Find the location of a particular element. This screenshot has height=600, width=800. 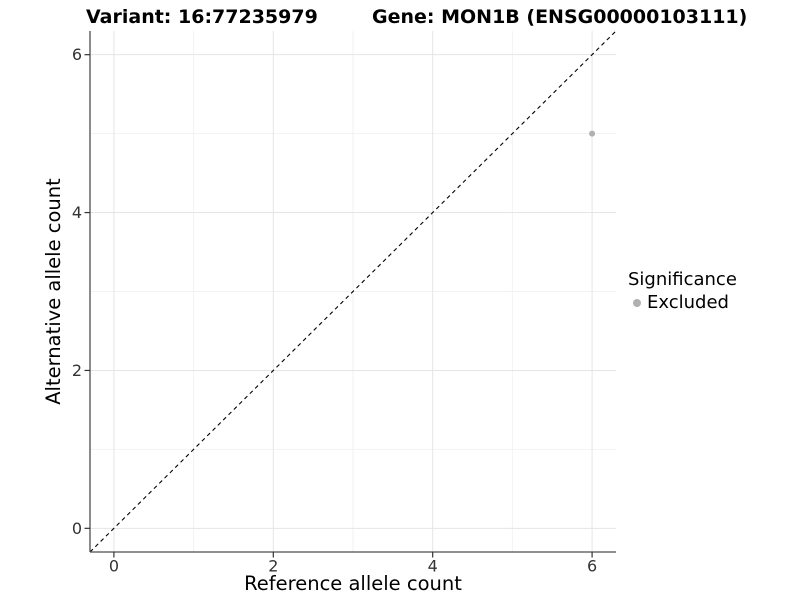

x-tick-label: 0 is located at coordinates (114, 566).